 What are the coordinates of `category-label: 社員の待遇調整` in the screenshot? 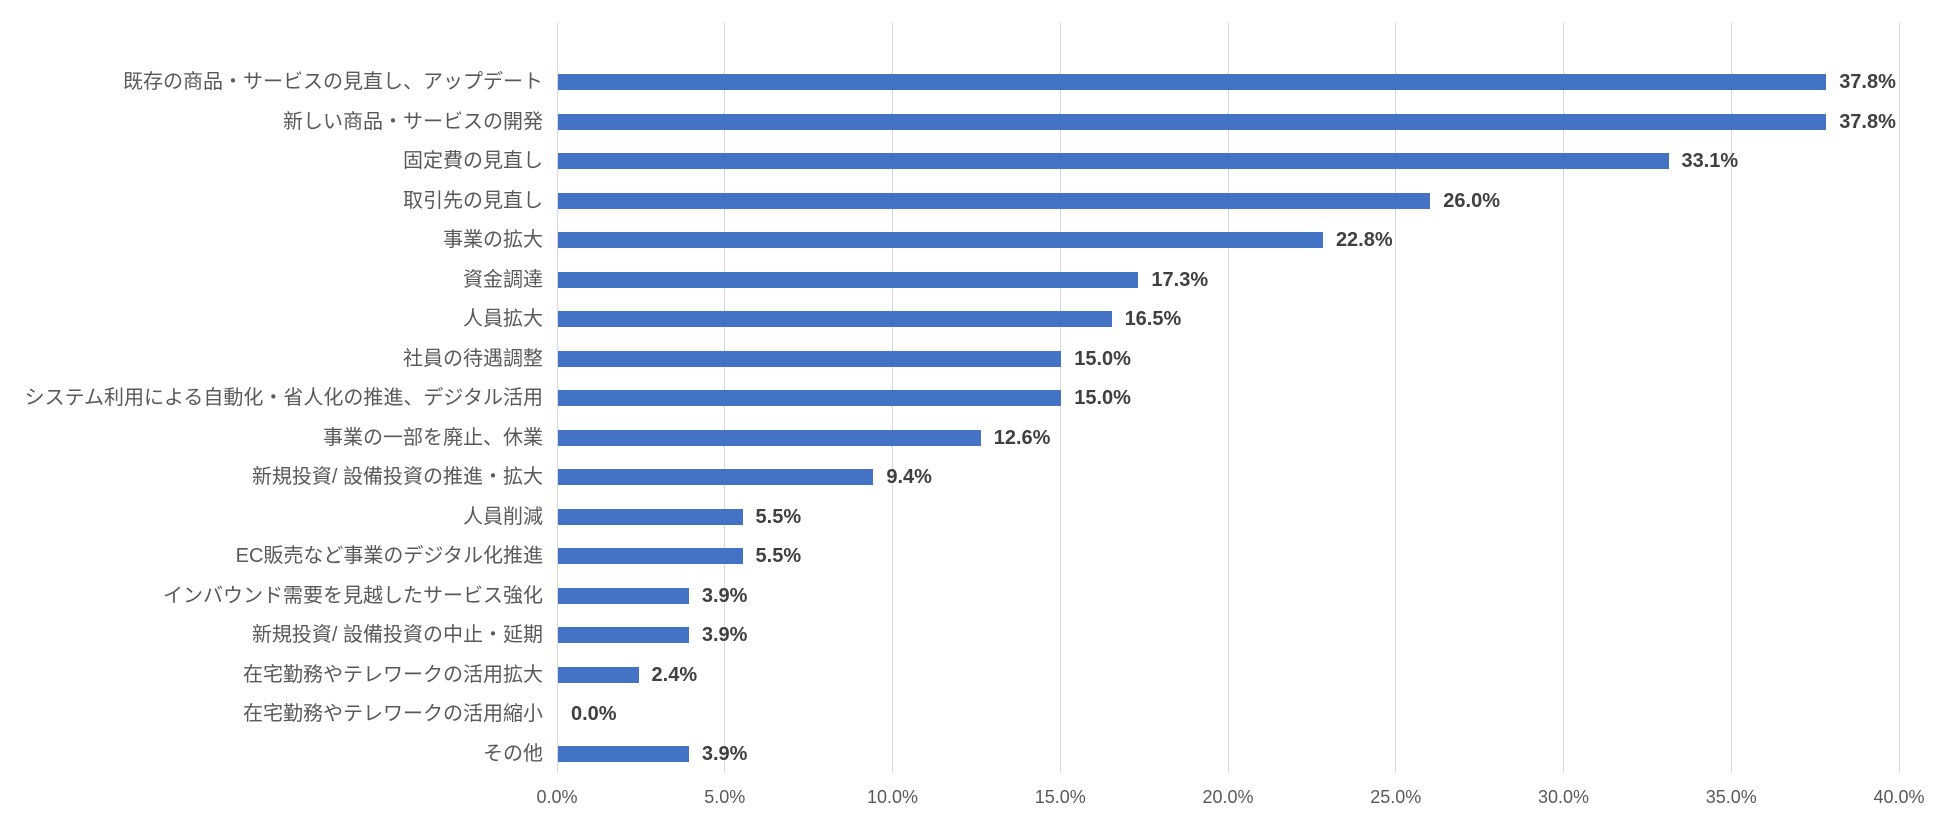 It's located at (473, 358).